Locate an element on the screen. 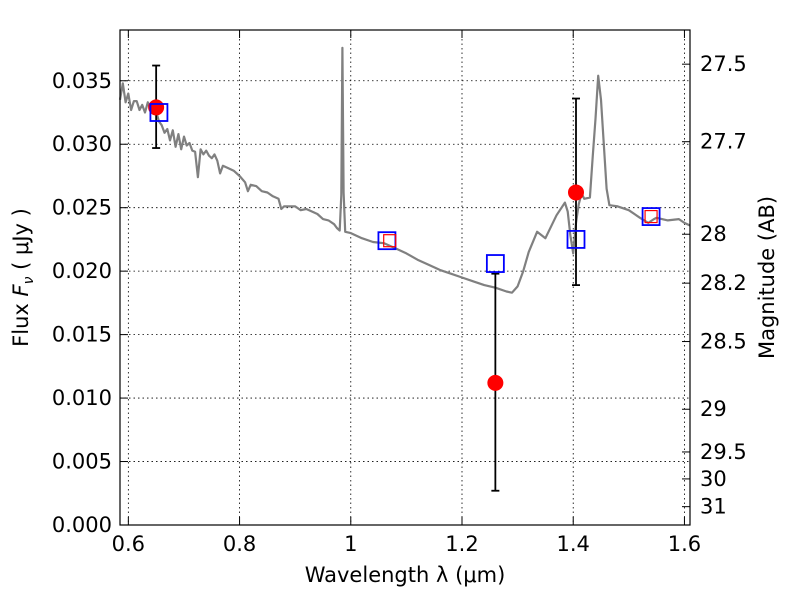 This screenshot has width=800, height=600. y-tick-label: 0.010 is located at coordinates (82, 398).